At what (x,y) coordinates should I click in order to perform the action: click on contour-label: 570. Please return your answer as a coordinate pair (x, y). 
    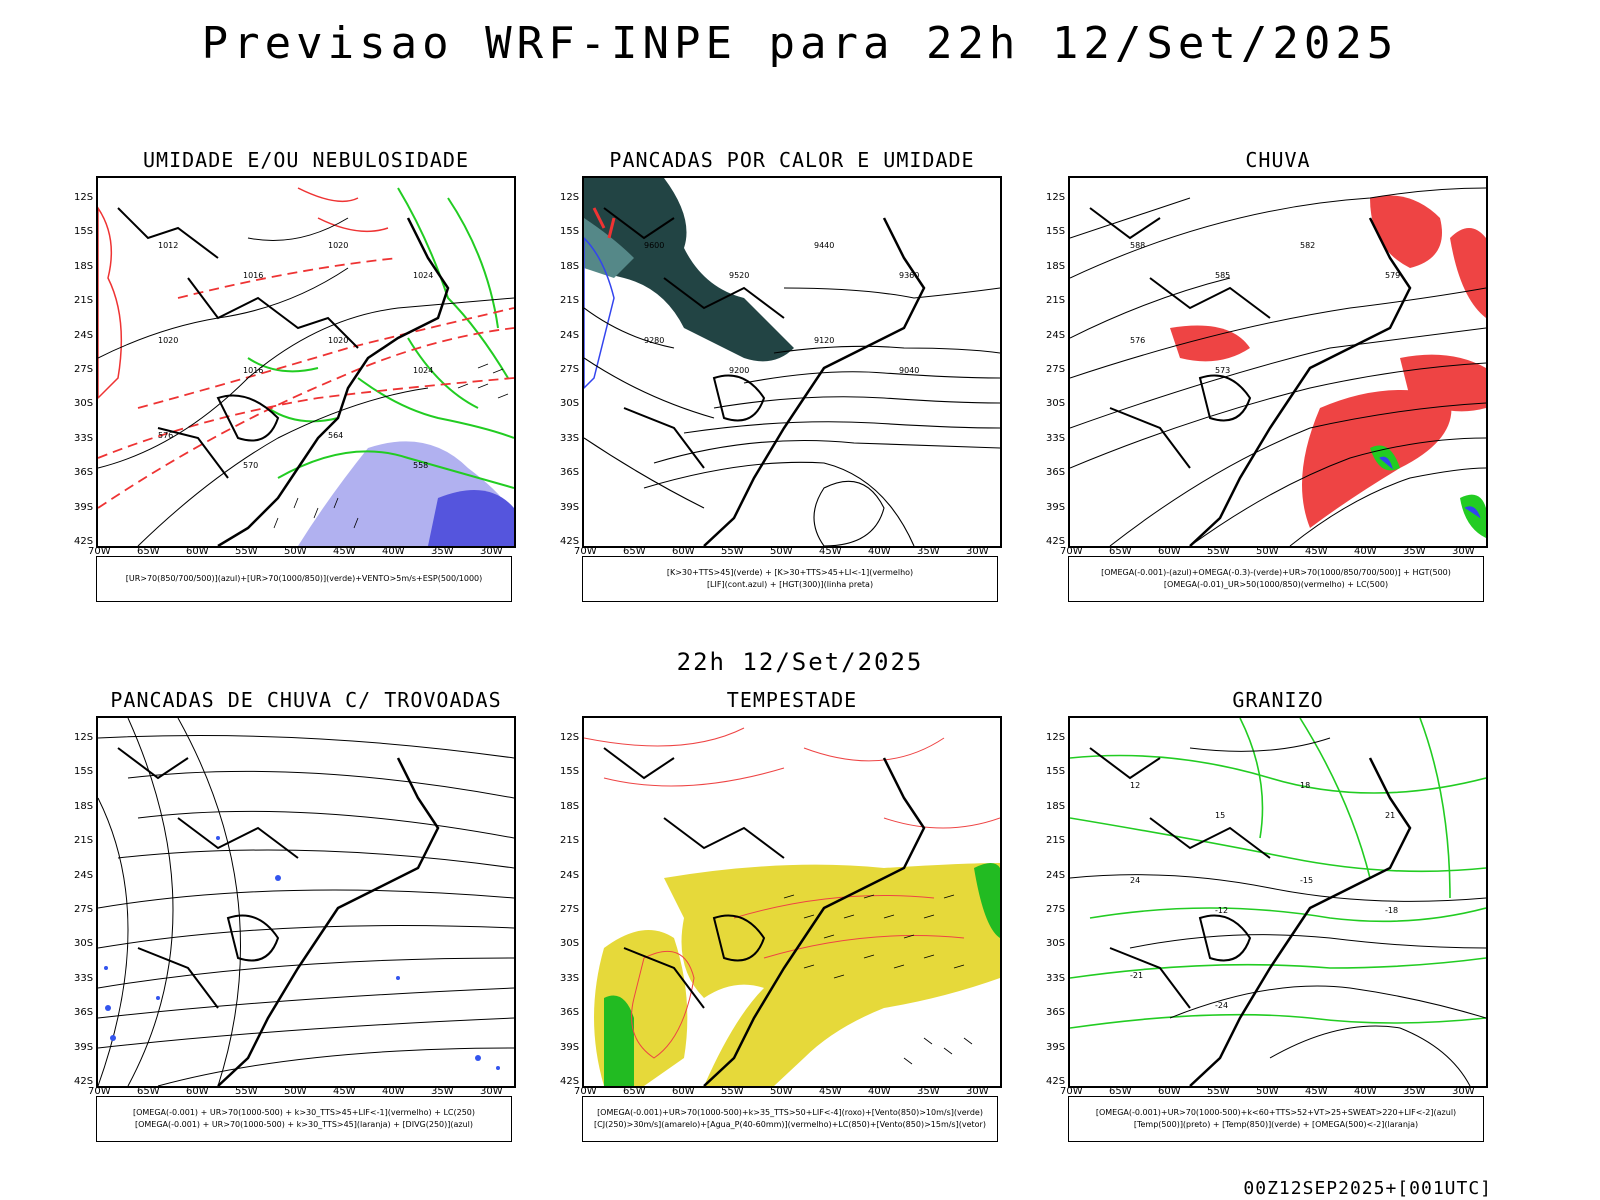
    Looking at the image, I should click on (250, 465).